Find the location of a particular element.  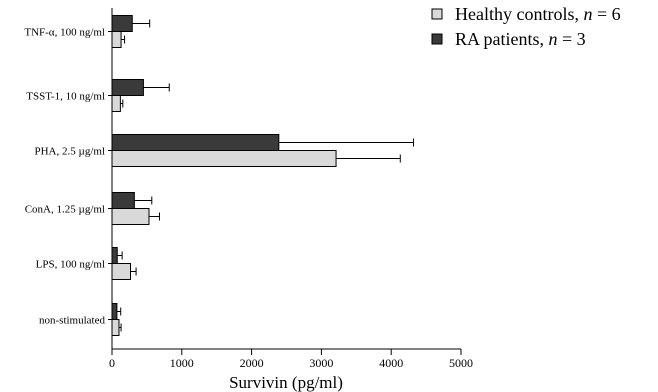

legend-label-ra: RA patients, n = 3 is located at coordinates (520, 39).